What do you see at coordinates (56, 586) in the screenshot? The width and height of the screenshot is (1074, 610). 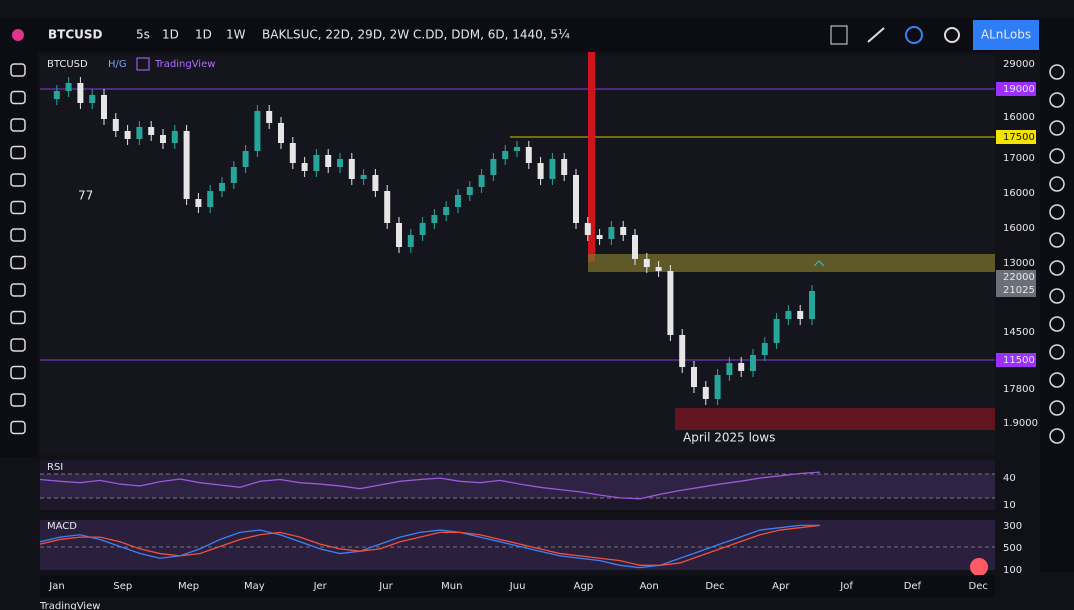 I see `x-tick-label: Jan` at bounding box center [56, 586].